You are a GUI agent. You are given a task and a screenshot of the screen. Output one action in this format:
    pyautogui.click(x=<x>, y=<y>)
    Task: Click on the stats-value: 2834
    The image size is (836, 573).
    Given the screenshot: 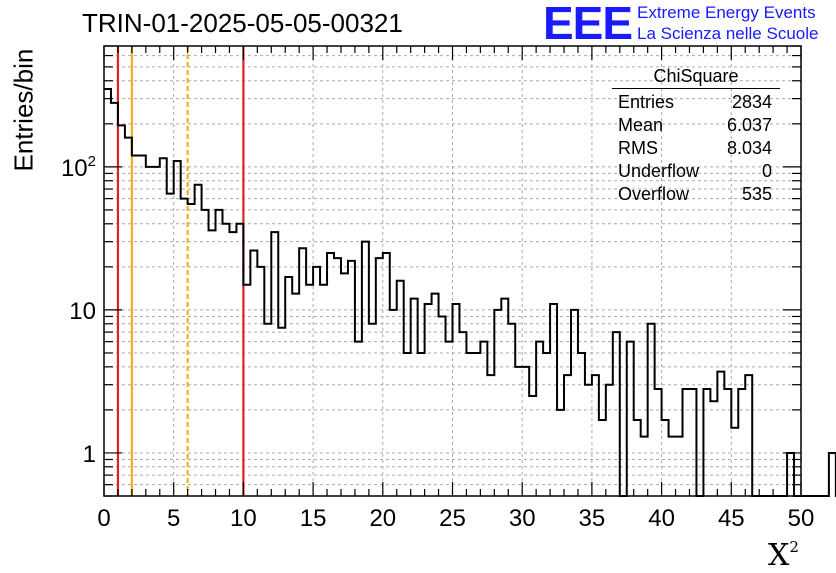 What is the action you would take?
    pyautogui.click(x=751, y=102)
    